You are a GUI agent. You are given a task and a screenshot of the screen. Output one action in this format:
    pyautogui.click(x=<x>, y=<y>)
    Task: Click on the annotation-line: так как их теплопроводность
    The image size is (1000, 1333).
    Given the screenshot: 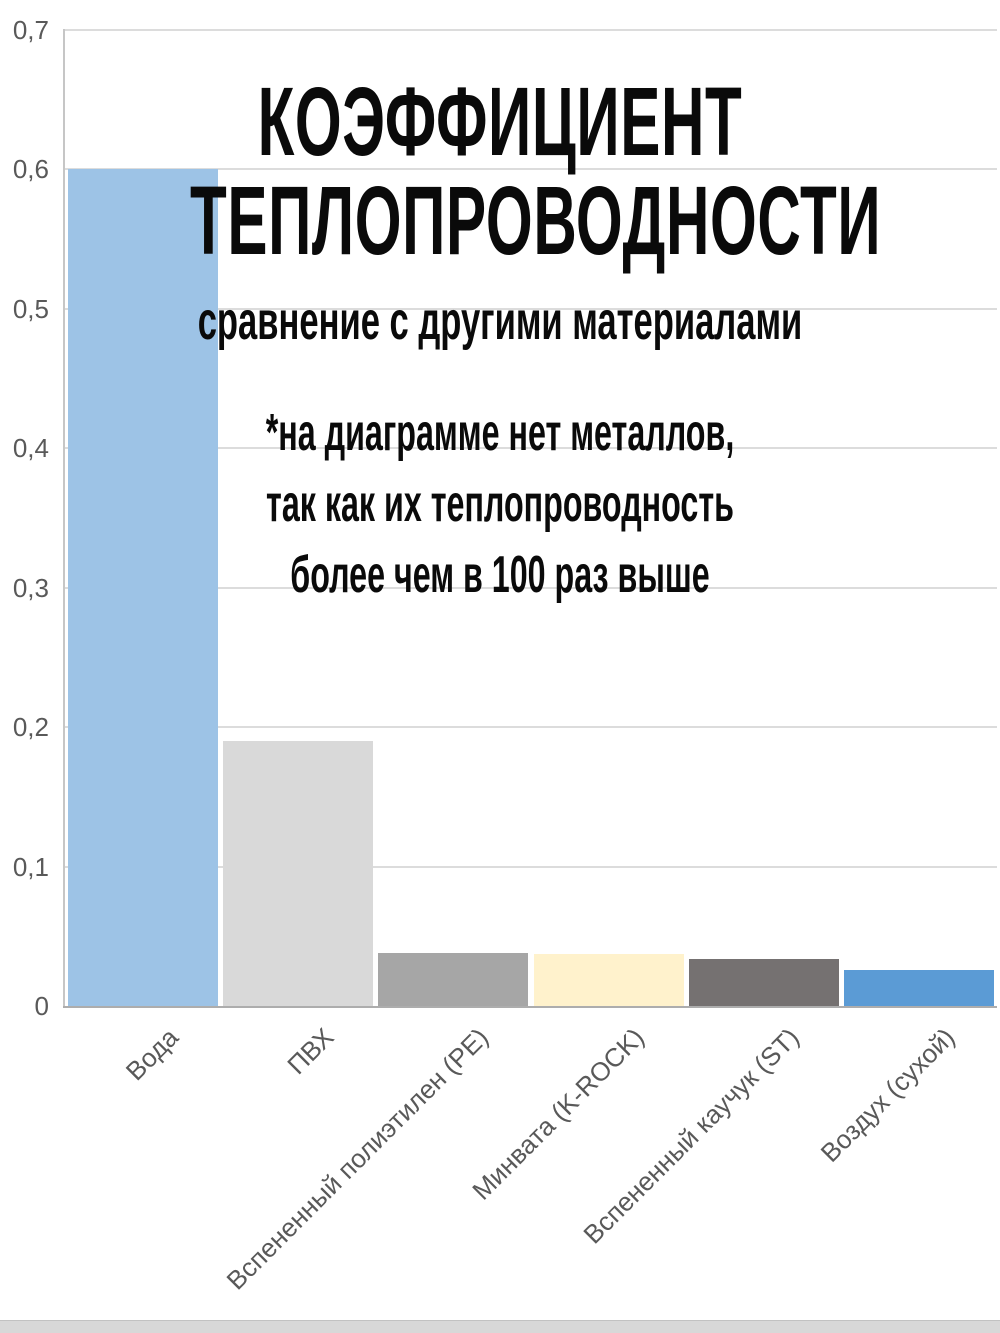 What is the action you would take?
    pyautogui.click(x=500, y=504)
    